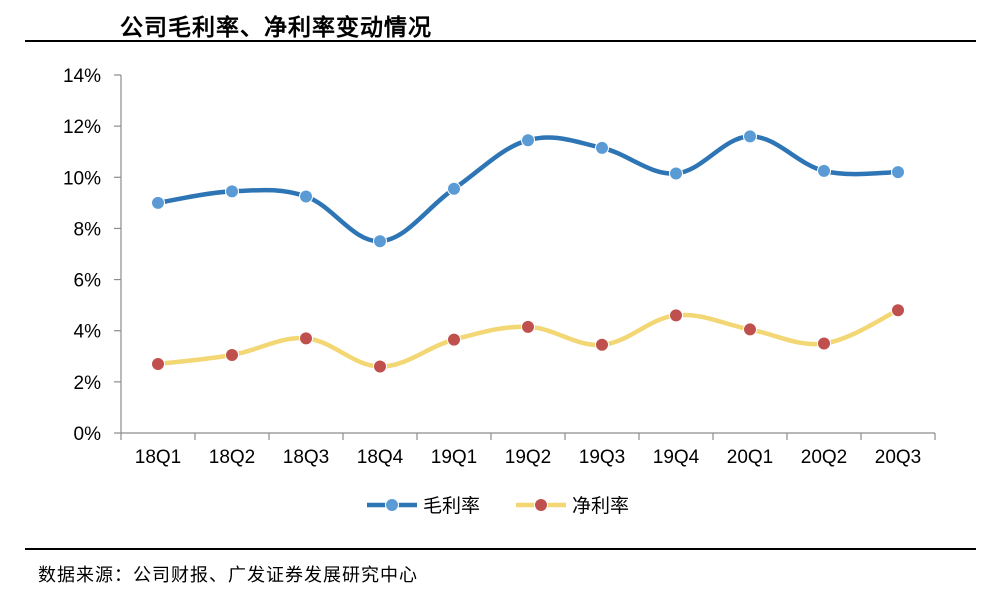 The height and width of the screenshot is (601, 1008). Describe the element at coordinates (276, 27) in the screenshot. I see `chart-title: 公司毛利率、净利率变动情况` at that location.